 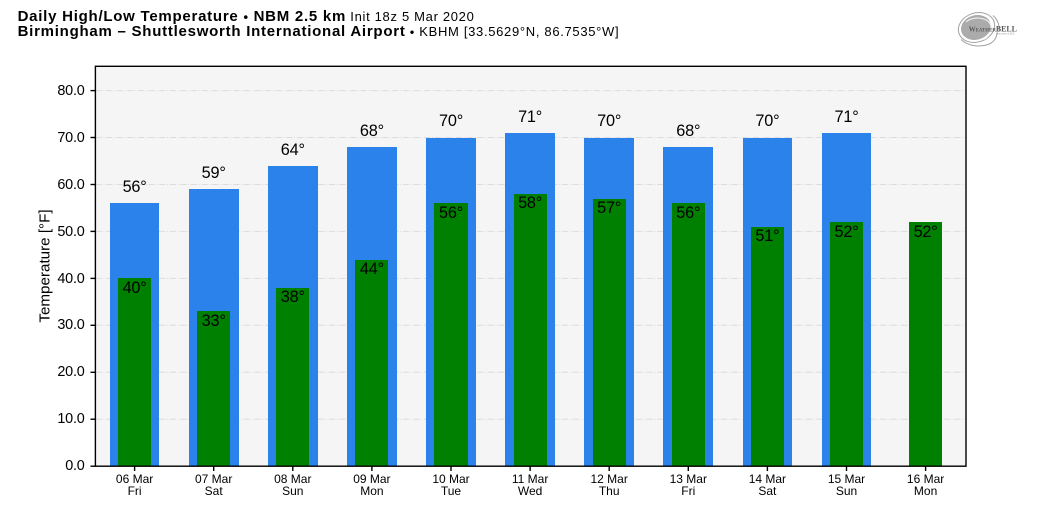 I want to click on svg-text: WEATHERBELL, so click(x=993, y=28).